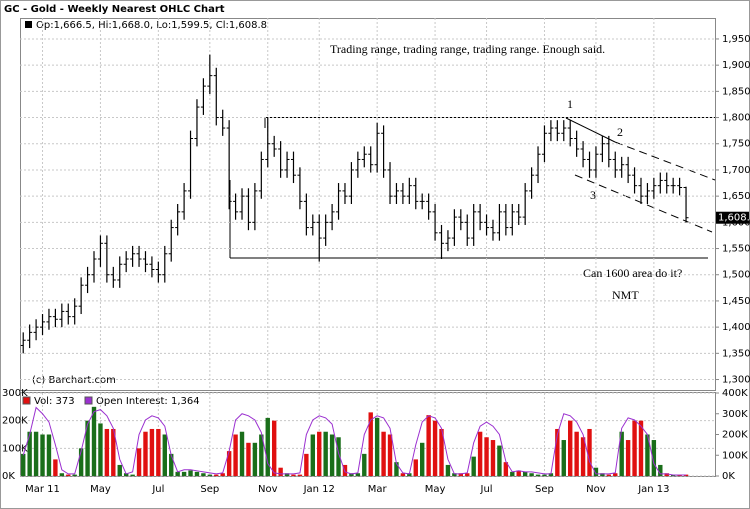 The height and width of the screenshot is (509, 750). What do you see at coordinates (736, 91) in the screenshot?
I see `y-tick-label: 1,850` at bounding box center [736, 91].